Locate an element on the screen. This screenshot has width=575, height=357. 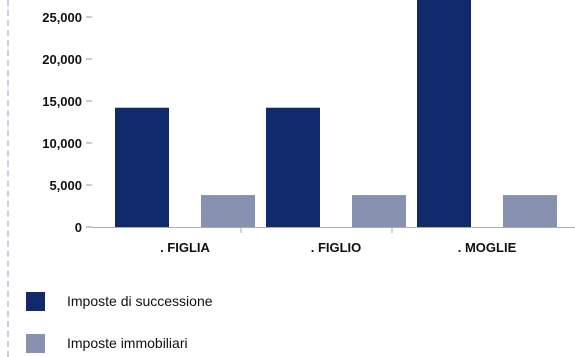
legend-item-immobiliari: Imposte immobiliari is located at coordinates (107, 343).